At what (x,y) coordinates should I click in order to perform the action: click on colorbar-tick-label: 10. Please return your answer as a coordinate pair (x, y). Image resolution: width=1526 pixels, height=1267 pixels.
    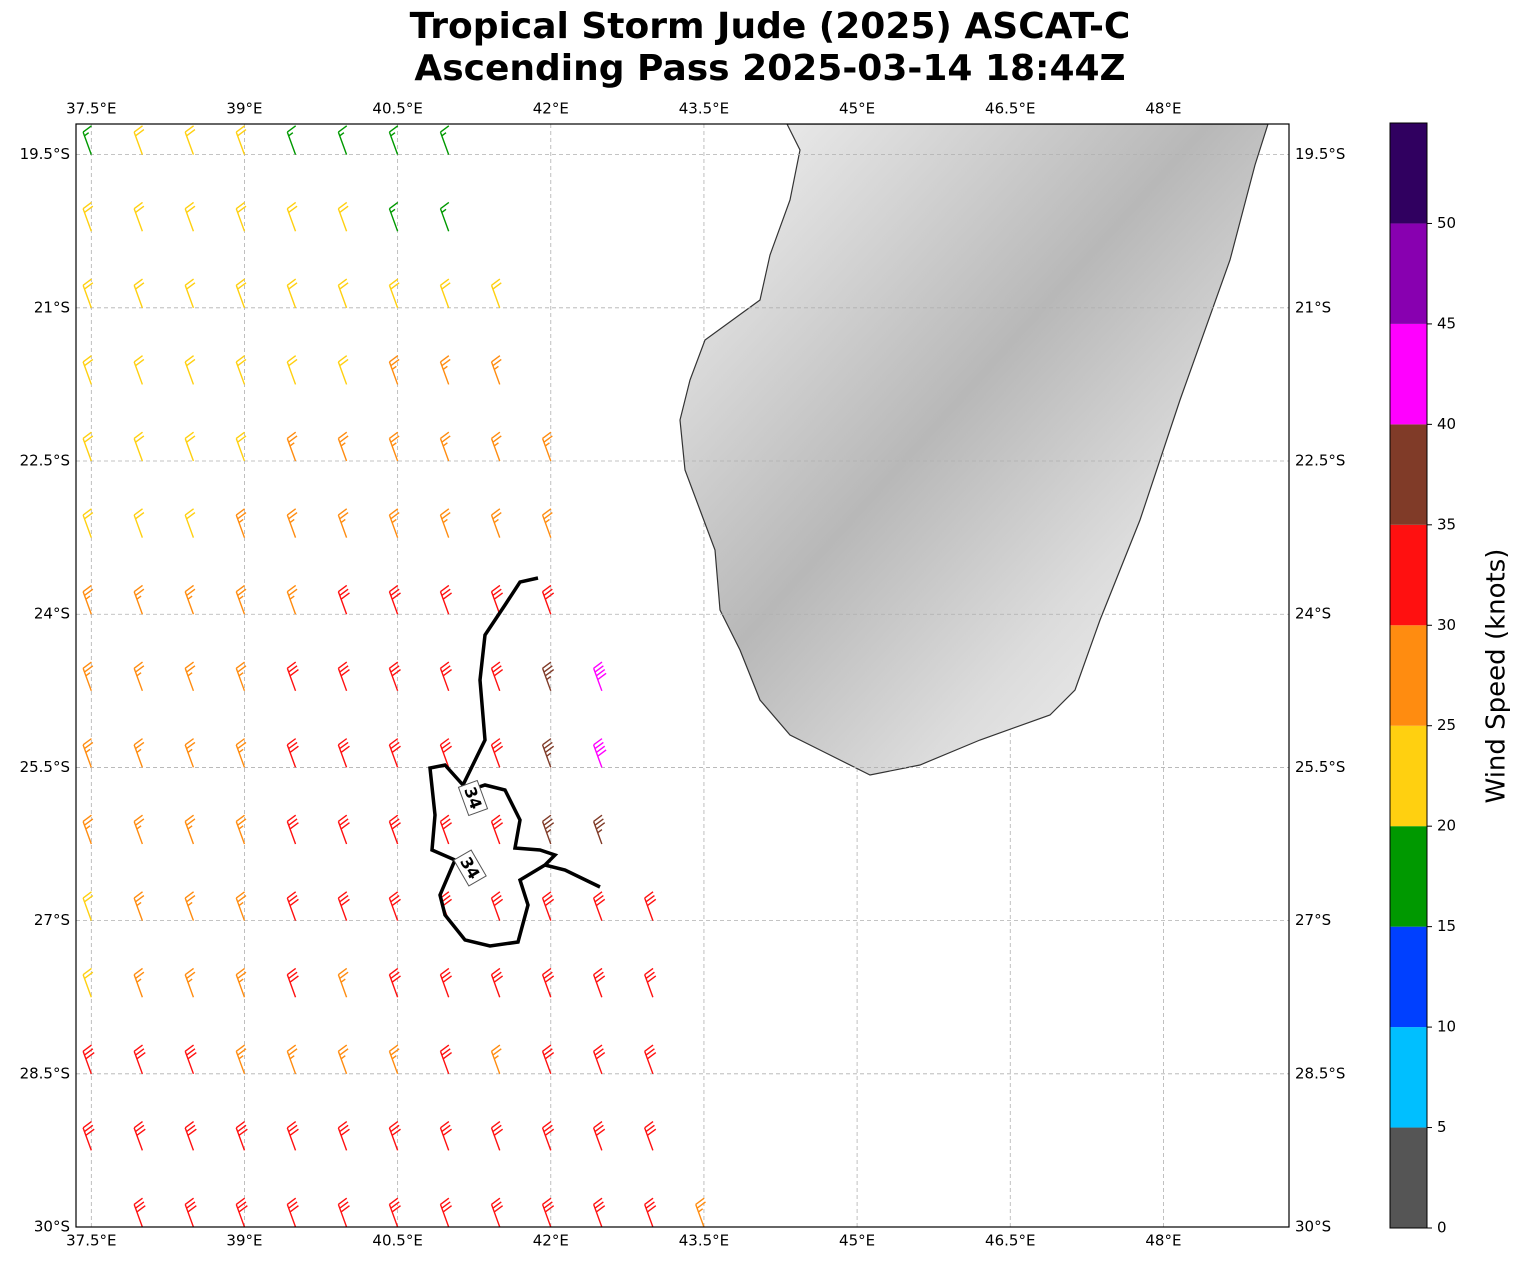
    Looking at the image, I should click on (1446, 1027).